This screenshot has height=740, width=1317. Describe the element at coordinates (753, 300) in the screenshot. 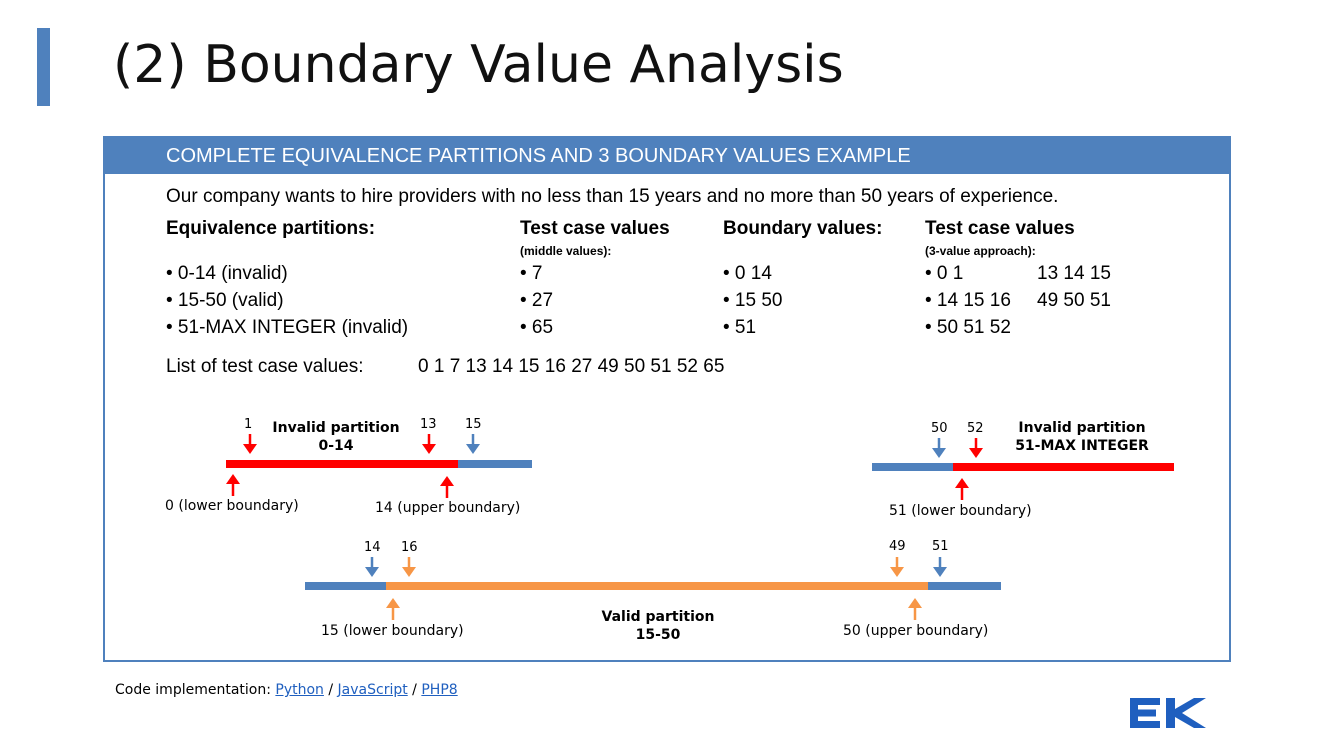

I see `boundary-item: • 15 50` at that location.